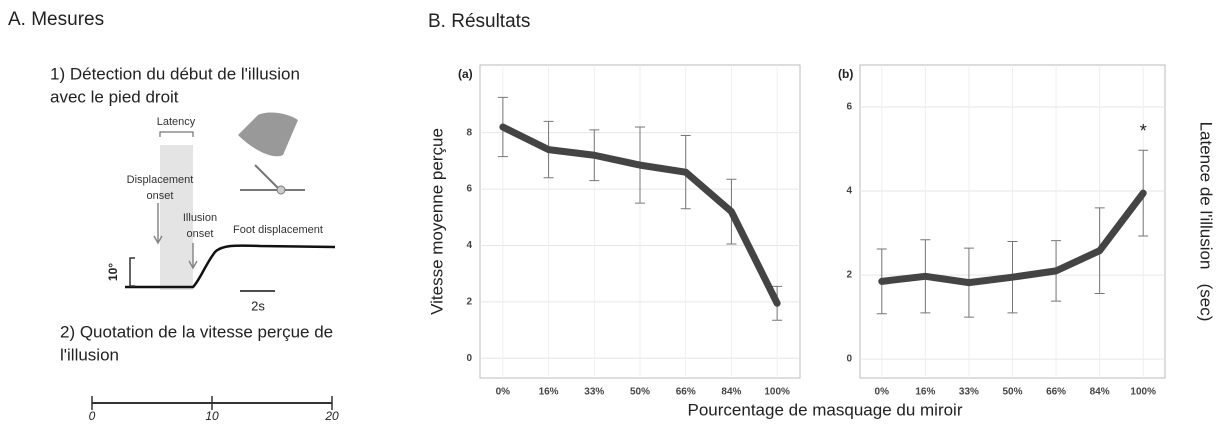 This screenshot has width=1223, height=425. Describe the element at coordinates (271, 153) in the screenshot. I see `foot-icon` at that location.